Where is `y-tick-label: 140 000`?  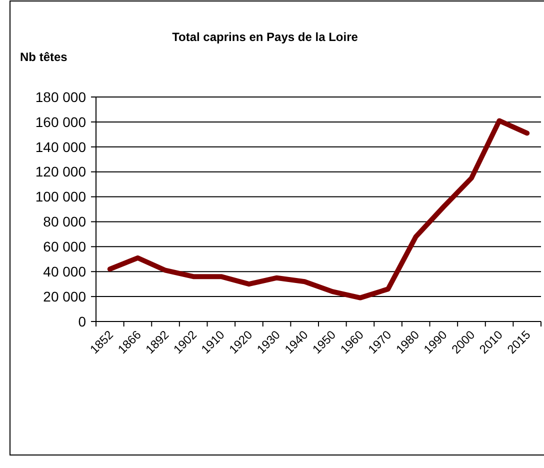
y-tick-label: 140 000 is located at coordinates (60, 146).